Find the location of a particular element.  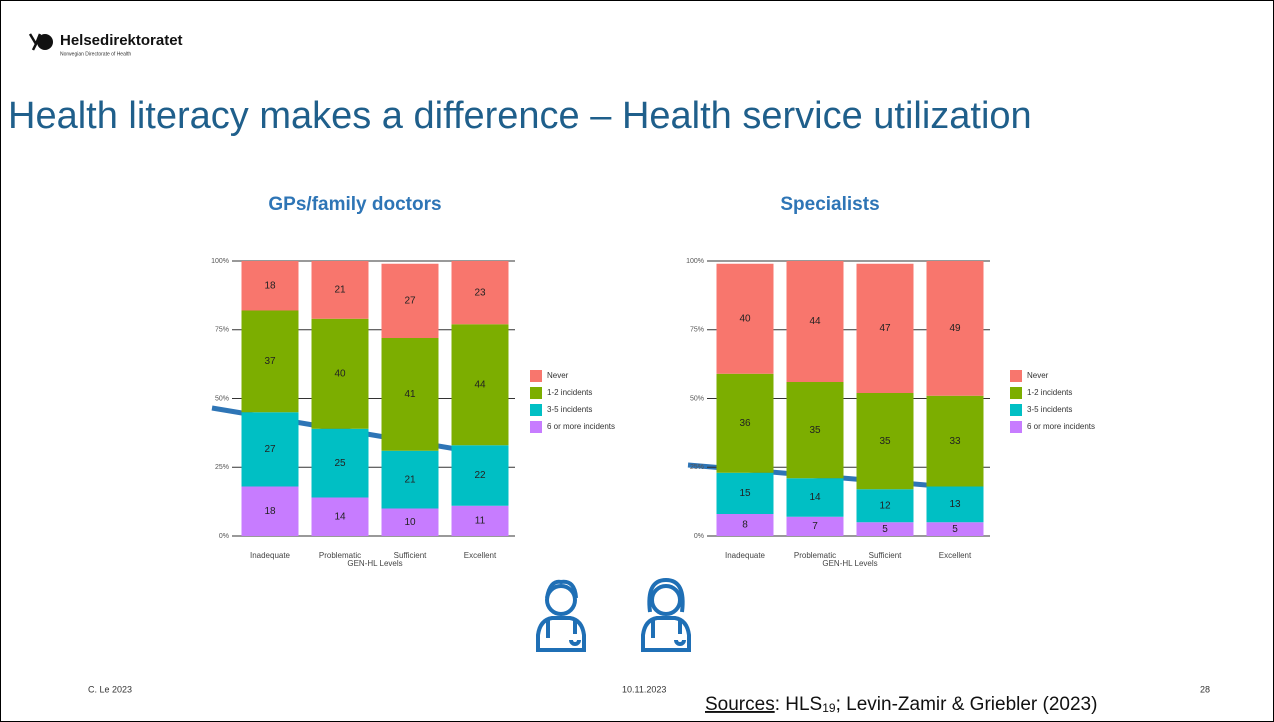

data-label: 12 is located at coordinates (885, 505).